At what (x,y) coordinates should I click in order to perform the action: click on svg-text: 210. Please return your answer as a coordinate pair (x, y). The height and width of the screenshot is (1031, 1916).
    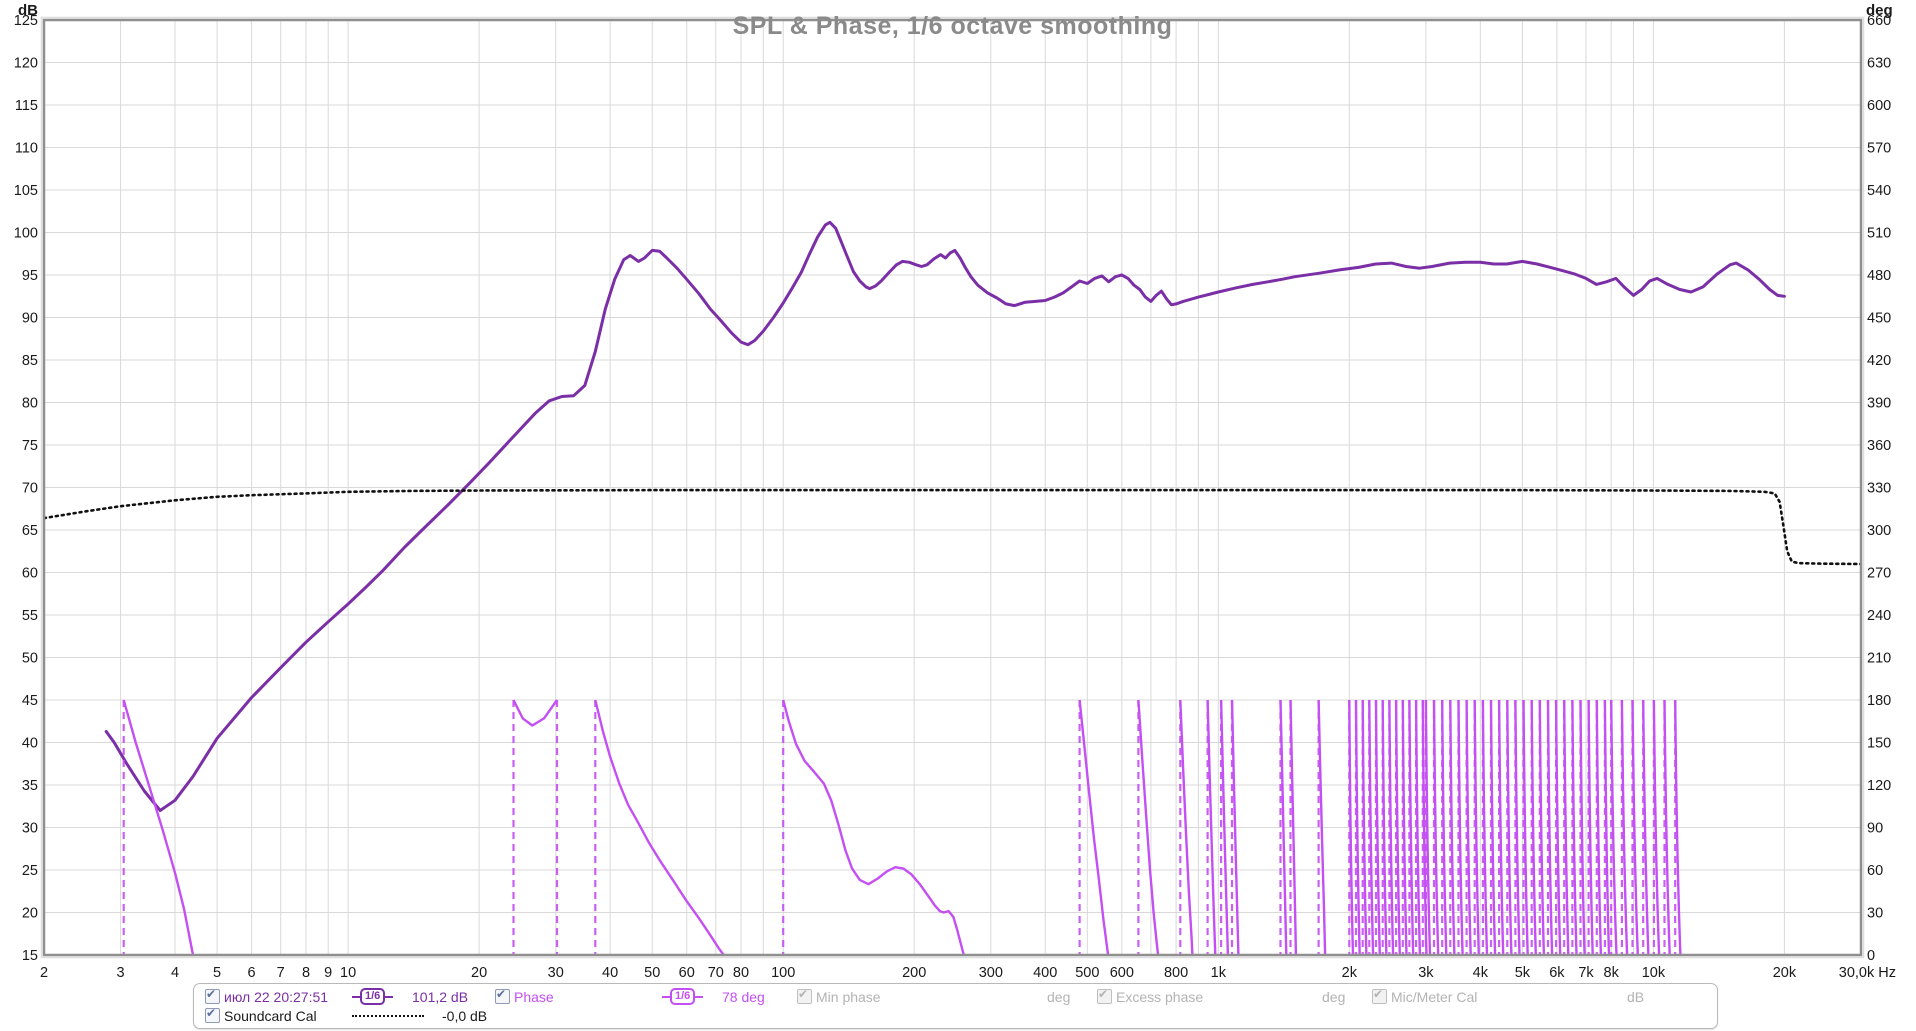
    Looking at the image, I should click on (1879, 659).